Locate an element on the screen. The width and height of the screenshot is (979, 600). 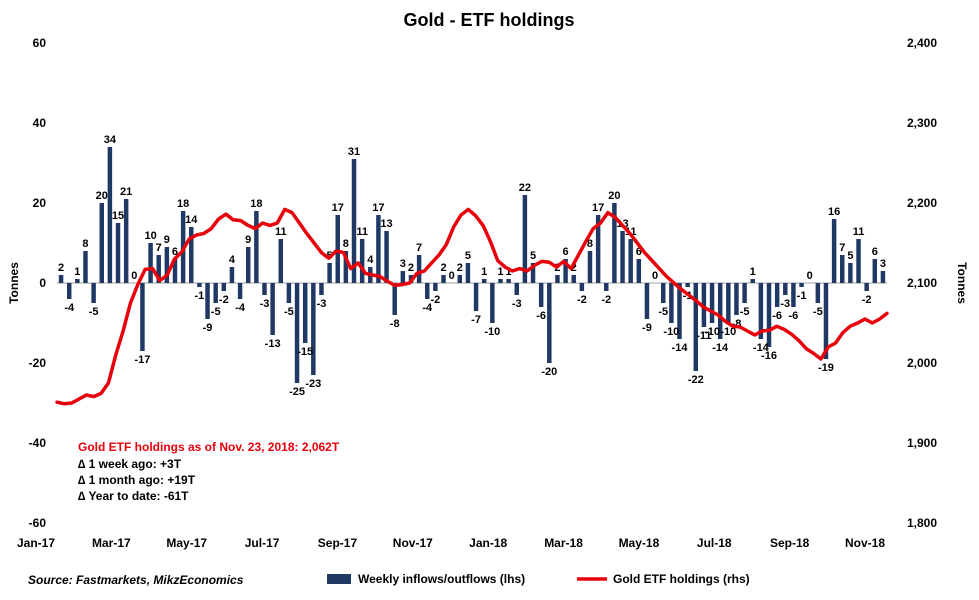
right-axis-label: Tonnes is located at coordinates (962, 283).